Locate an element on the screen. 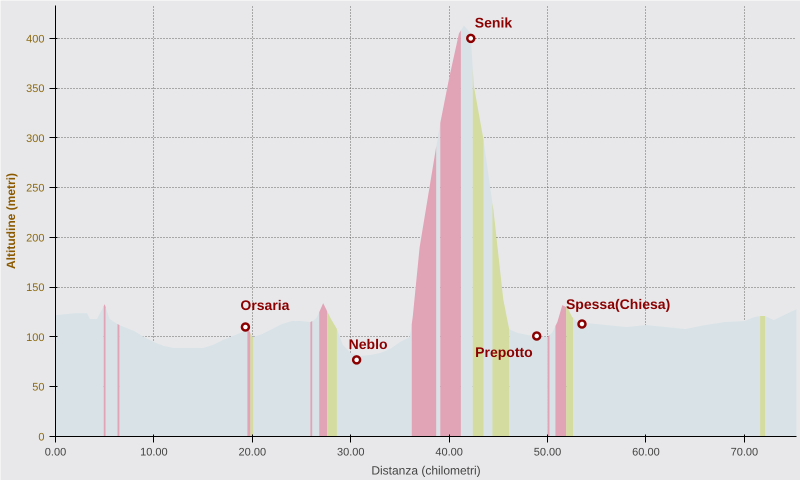  x-tick-label: 40.00 is located at coordinates (449, 452).